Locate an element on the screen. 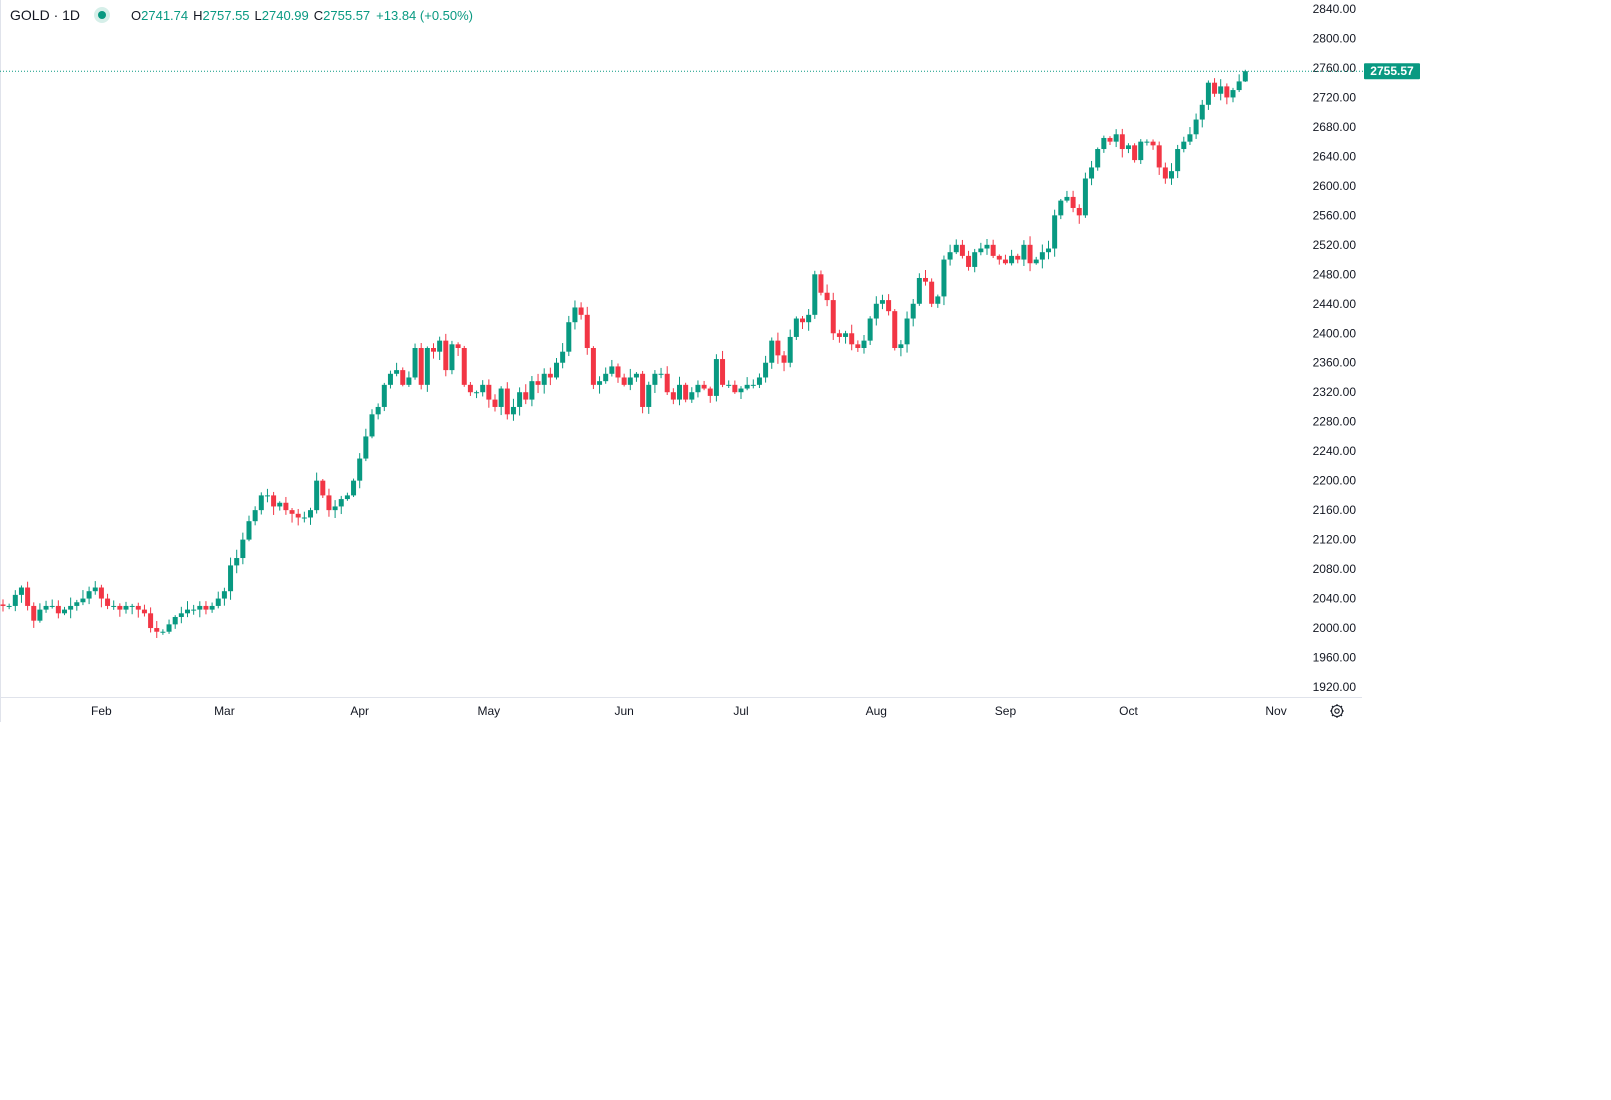 The image size is (1611, 1100). time-tick-label: Nov is located at coordinates (1275, 711).